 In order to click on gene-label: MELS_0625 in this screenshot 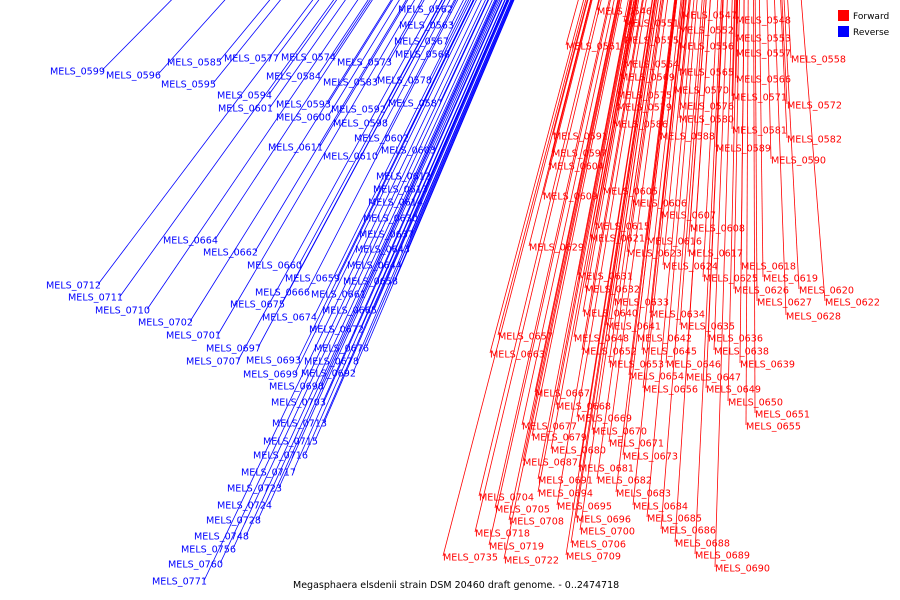, I will do `click(730, 279)`.